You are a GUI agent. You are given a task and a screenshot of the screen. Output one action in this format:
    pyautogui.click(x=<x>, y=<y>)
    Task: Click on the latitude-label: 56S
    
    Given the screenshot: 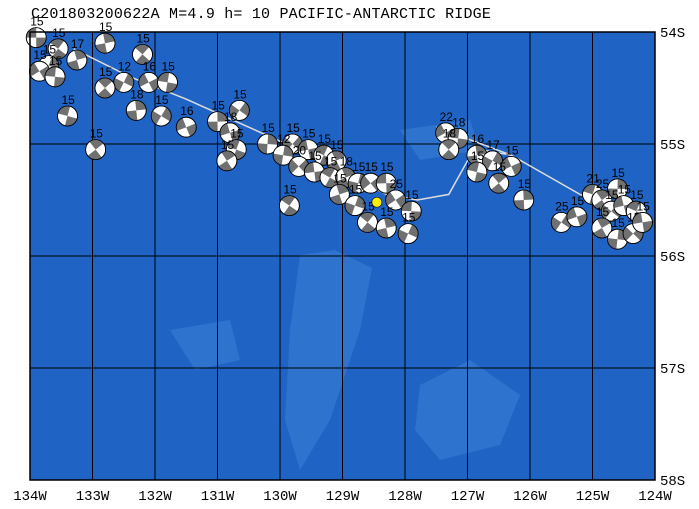 What is the action you would take?
    pyautogui.click(x=672, y=258)
    